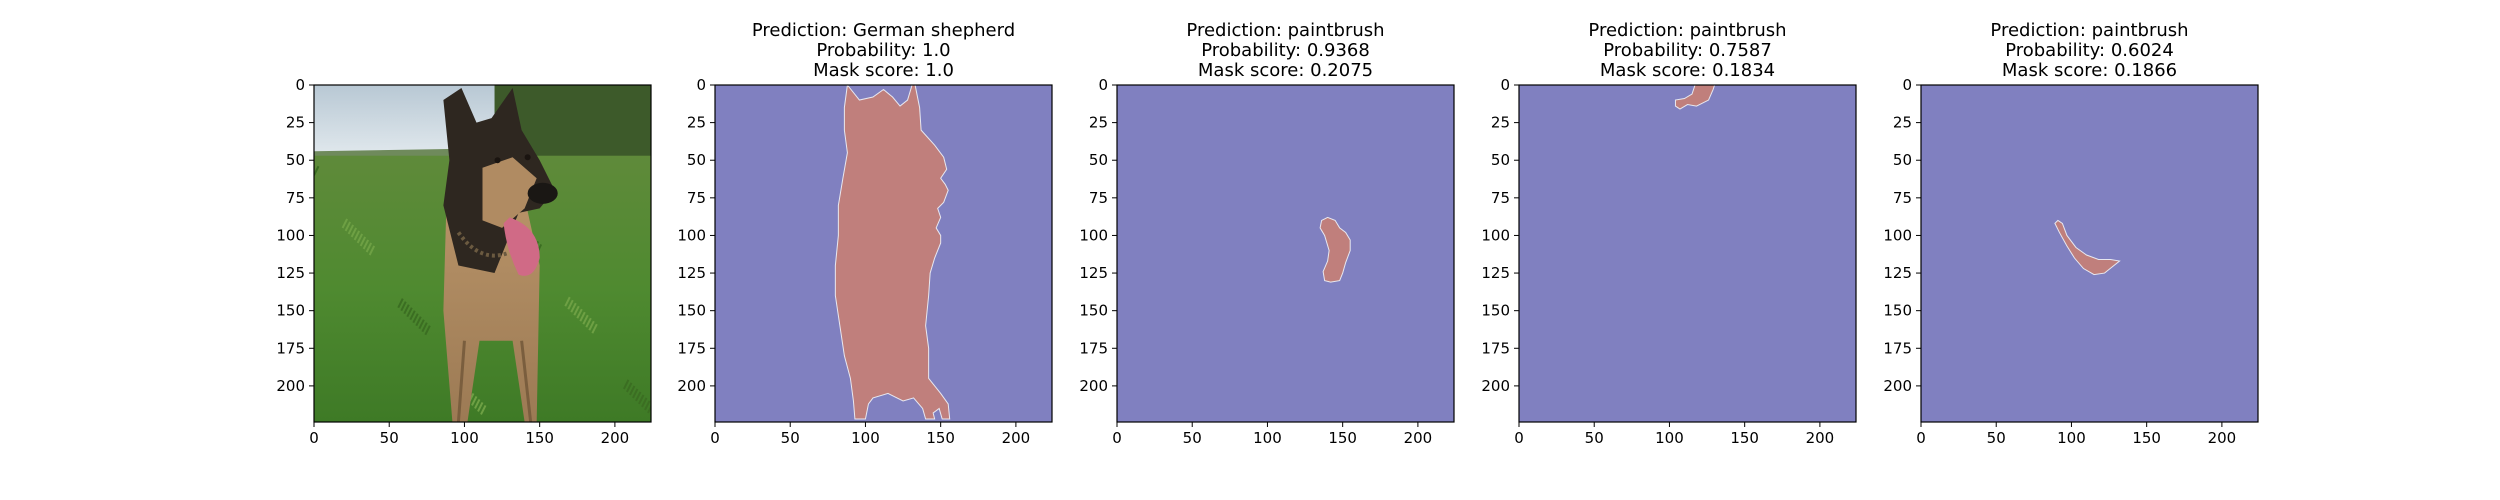 The height and width of the screenshot is (500, 2500). Describe the element at coordinates (509, 192) in the screenshot. I see `dog-face` at that location.